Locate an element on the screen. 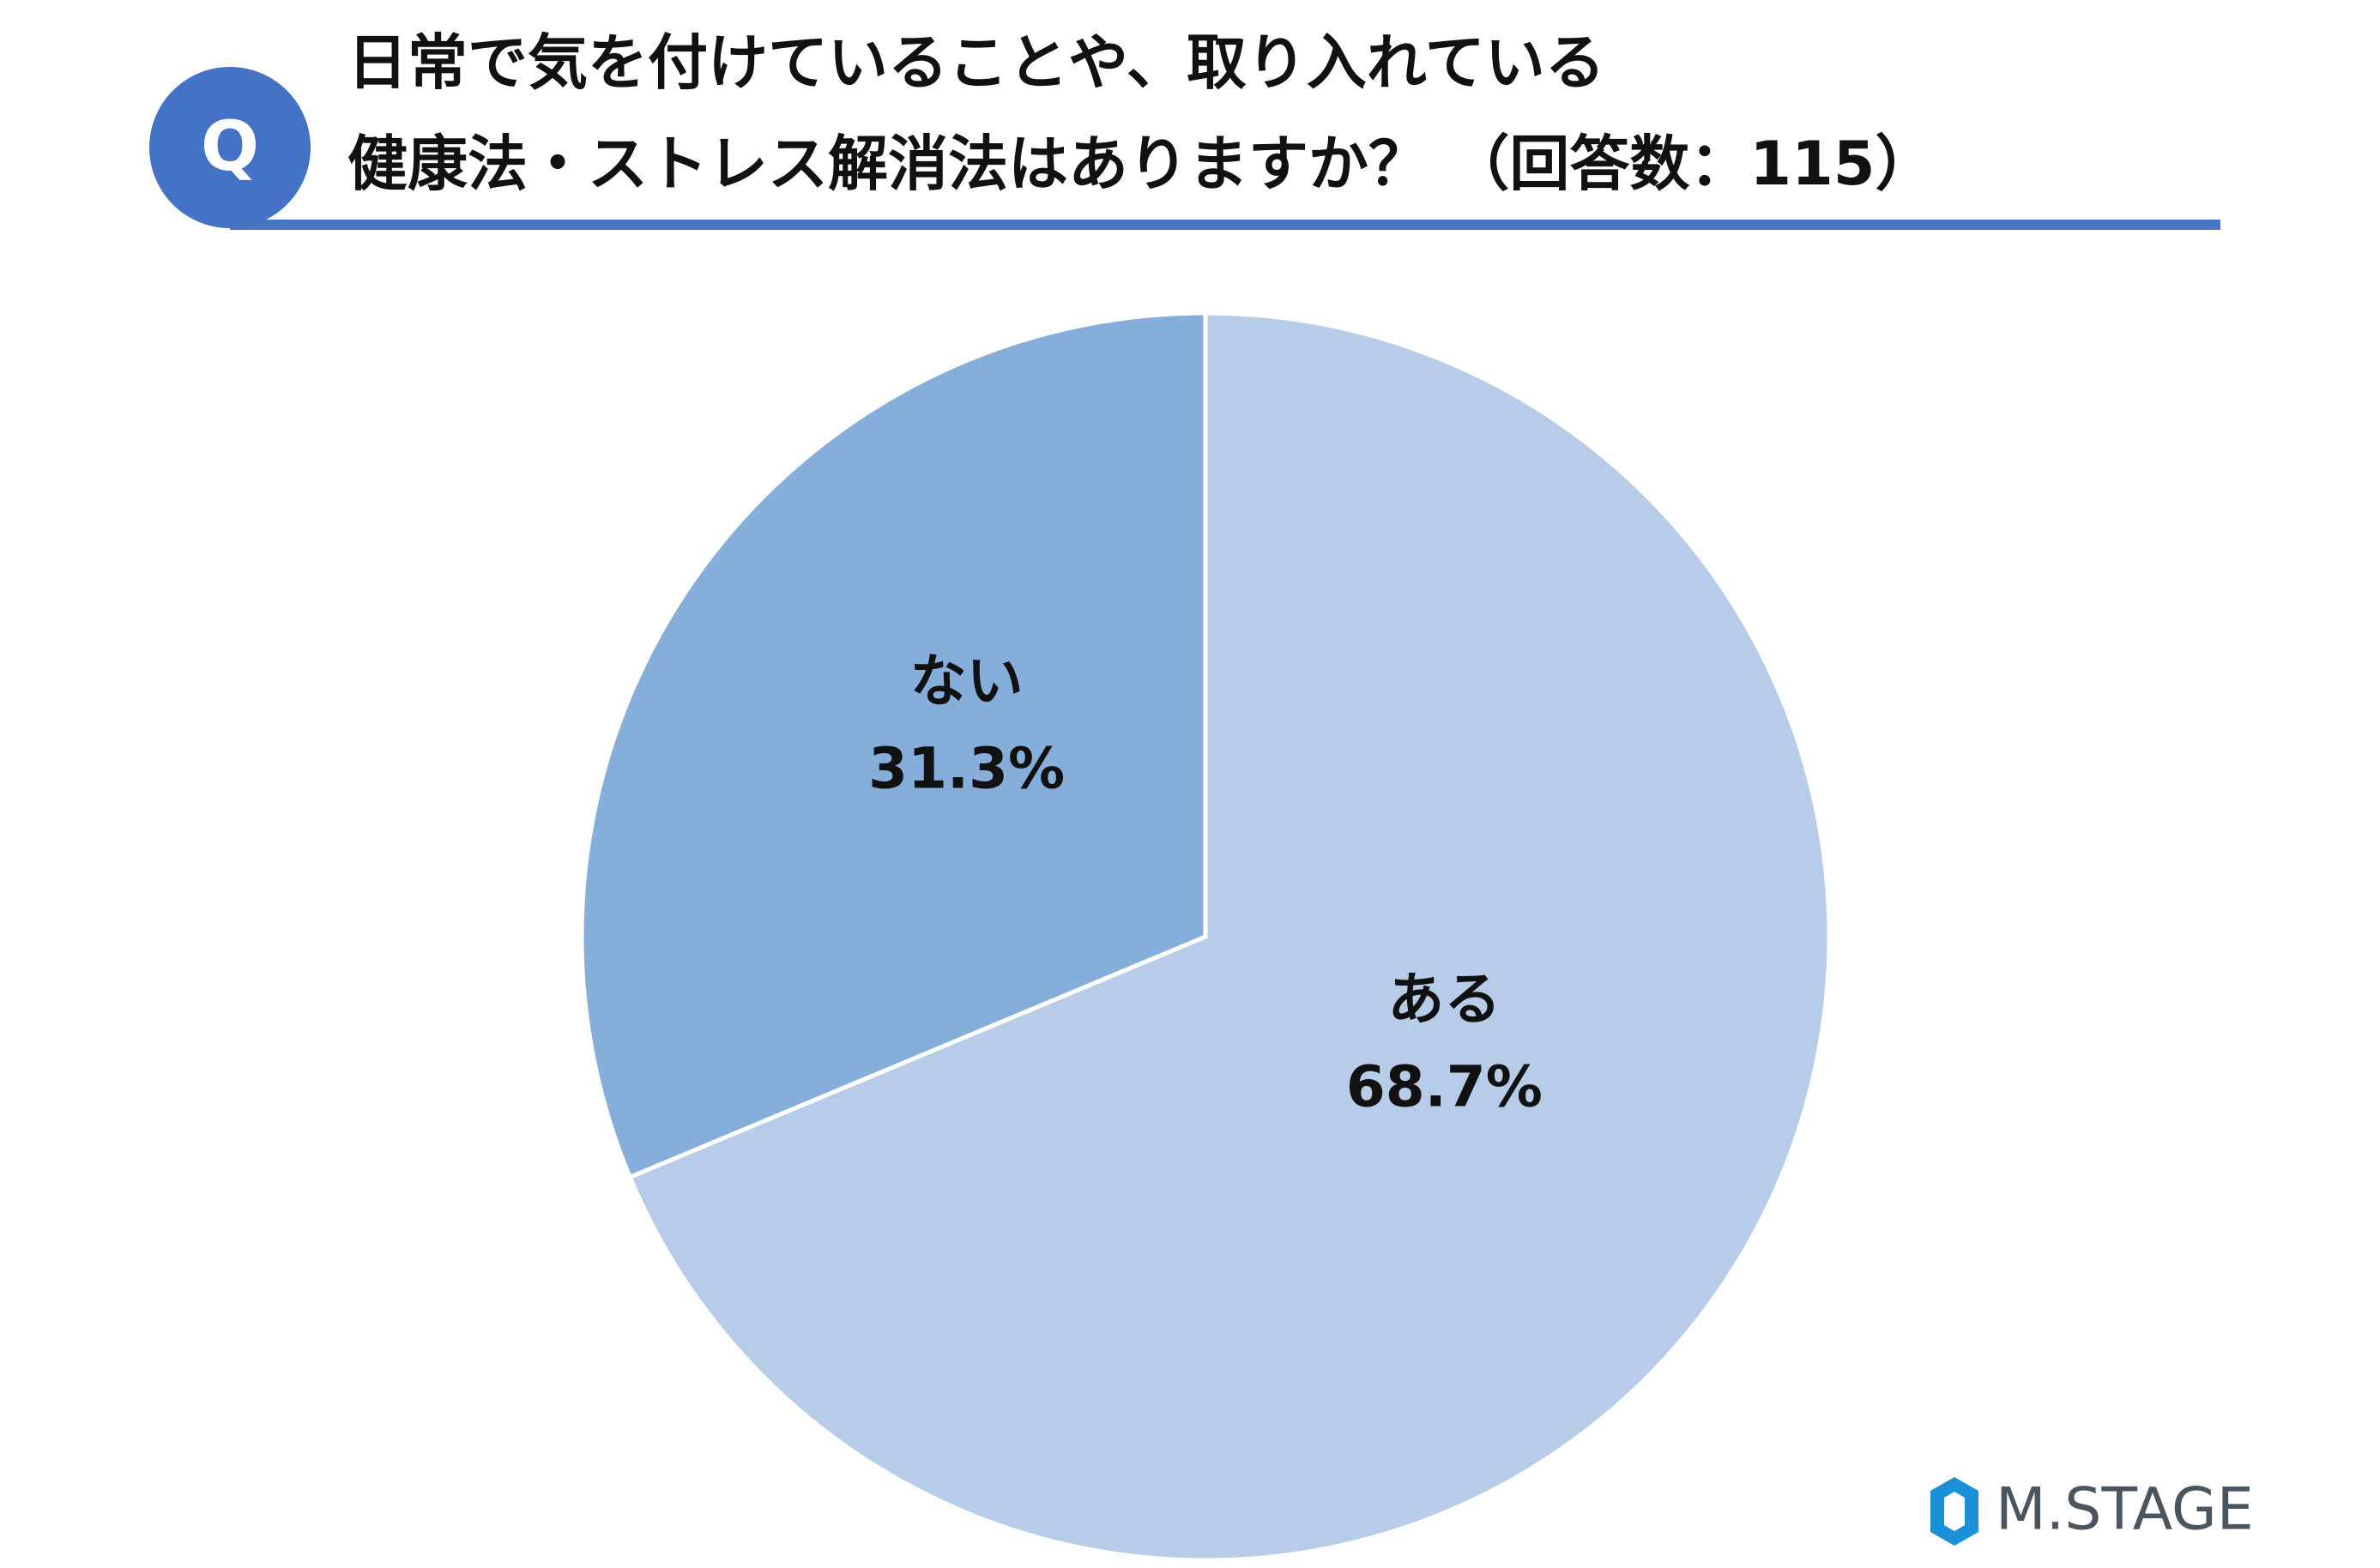 This screenshot has height=1568, width=2380. q-badge-text: Q is located at coordinates (230, 146).